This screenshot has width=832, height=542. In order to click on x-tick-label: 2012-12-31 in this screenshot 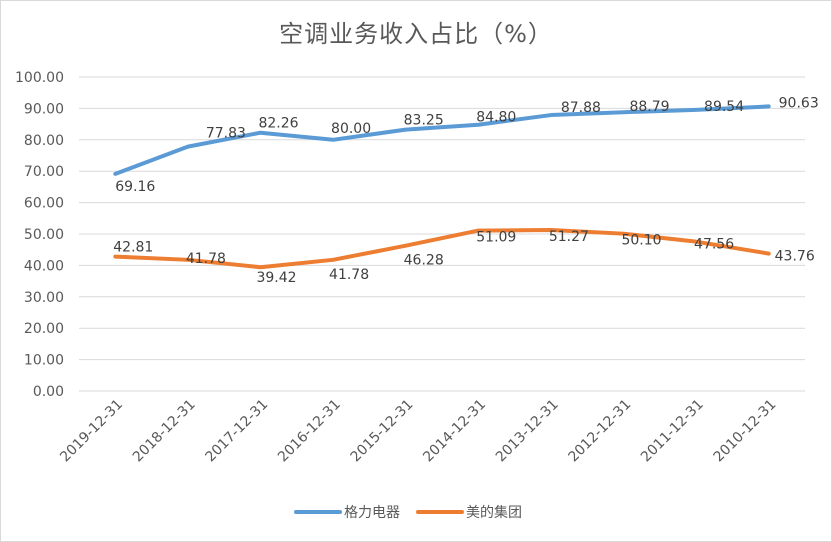, I will do `click(599, 431)`.